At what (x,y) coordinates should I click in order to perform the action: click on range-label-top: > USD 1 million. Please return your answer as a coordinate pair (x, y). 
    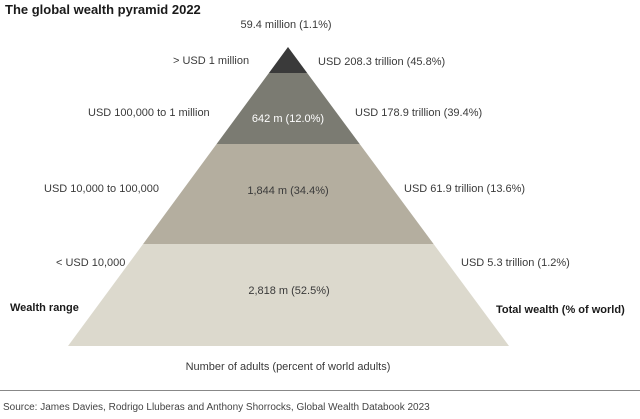
    Looking at the image, I should click on (211, 61).